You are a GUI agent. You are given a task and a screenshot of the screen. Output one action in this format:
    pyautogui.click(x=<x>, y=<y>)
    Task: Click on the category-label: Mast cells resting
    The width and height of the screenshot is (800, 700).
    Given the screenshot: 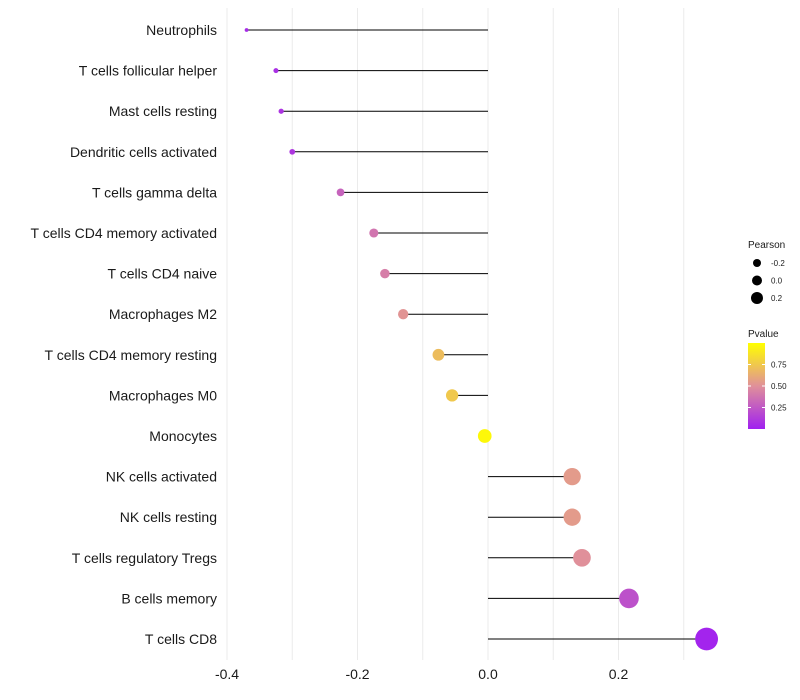 What is the action you would take?
    pyautogui.click(x=163, y=111)
    